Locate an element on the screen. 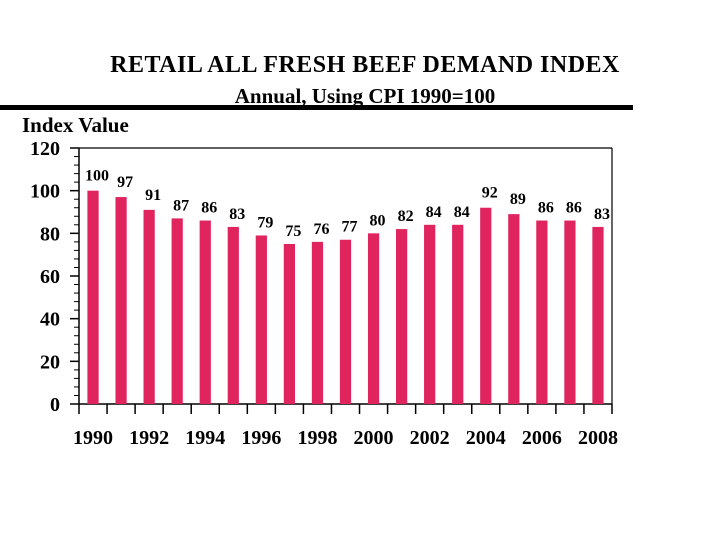  data-label-2005: 89 is located at coordinates (518, 199).